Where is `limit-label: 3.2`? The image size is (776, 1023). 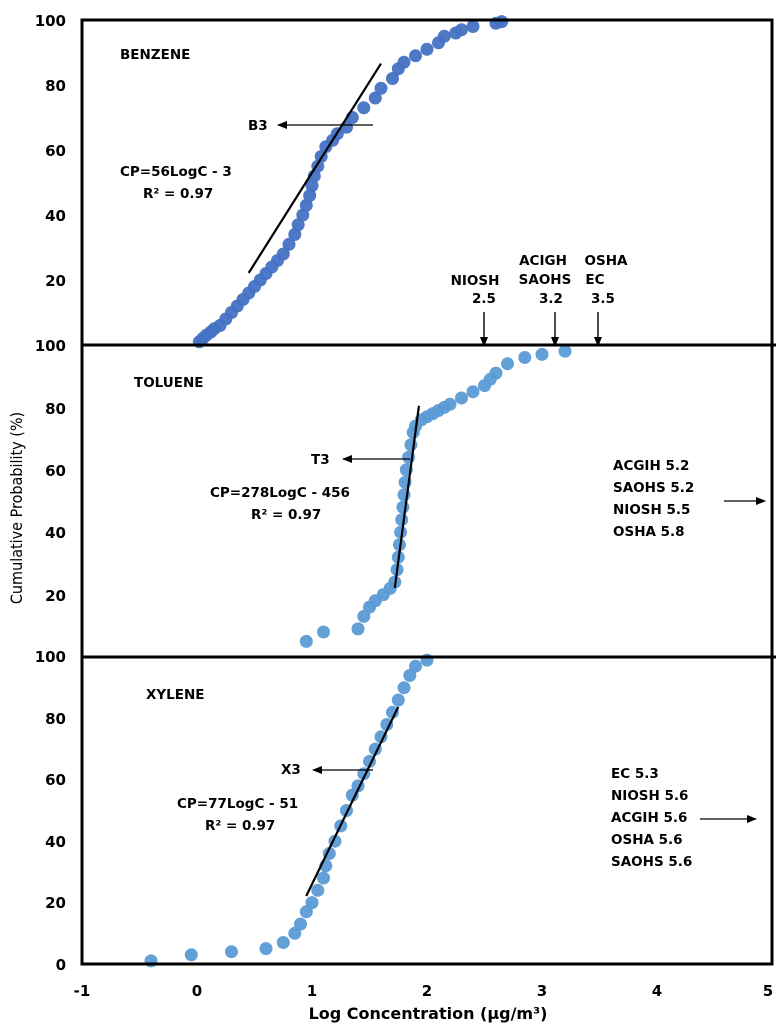 limit-label: 3.2 is located at coordinates (551, 299).